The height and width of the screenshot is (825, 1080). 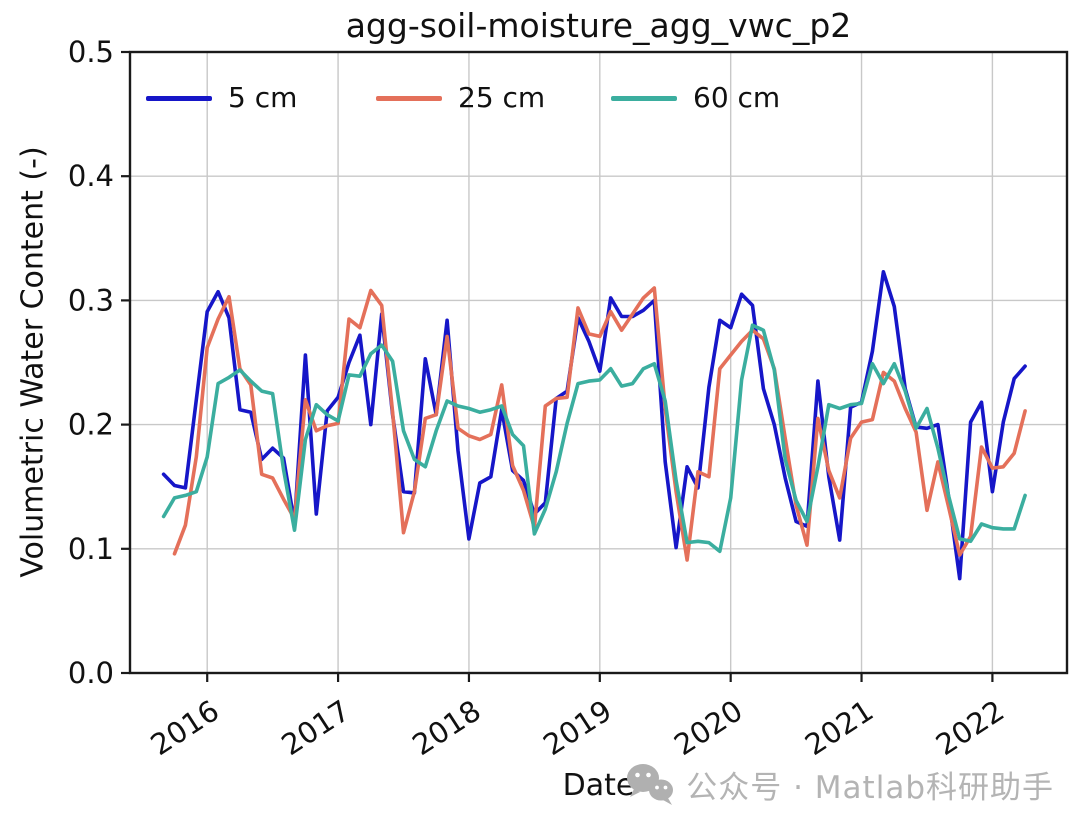 I want to click on x-tick-label: 2022, so click(x=970, y=727).